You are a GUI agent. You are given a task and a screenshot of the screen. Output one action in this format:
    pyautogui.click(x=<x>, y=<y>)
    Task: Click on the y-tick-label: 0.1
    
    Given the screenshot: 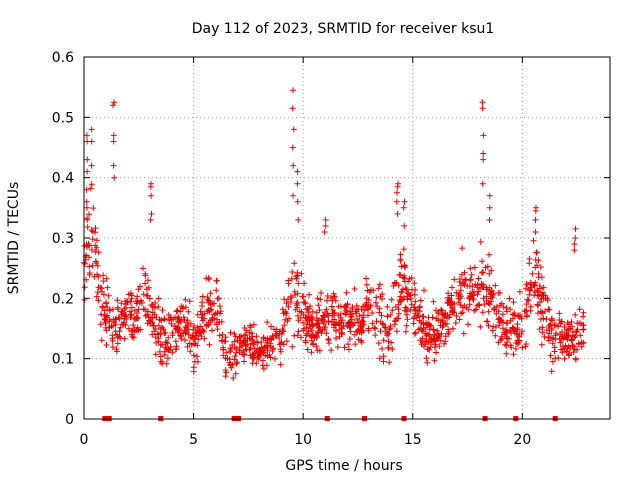 What is the action you would take?
    pyautogui.click(x=63, y=360)
    